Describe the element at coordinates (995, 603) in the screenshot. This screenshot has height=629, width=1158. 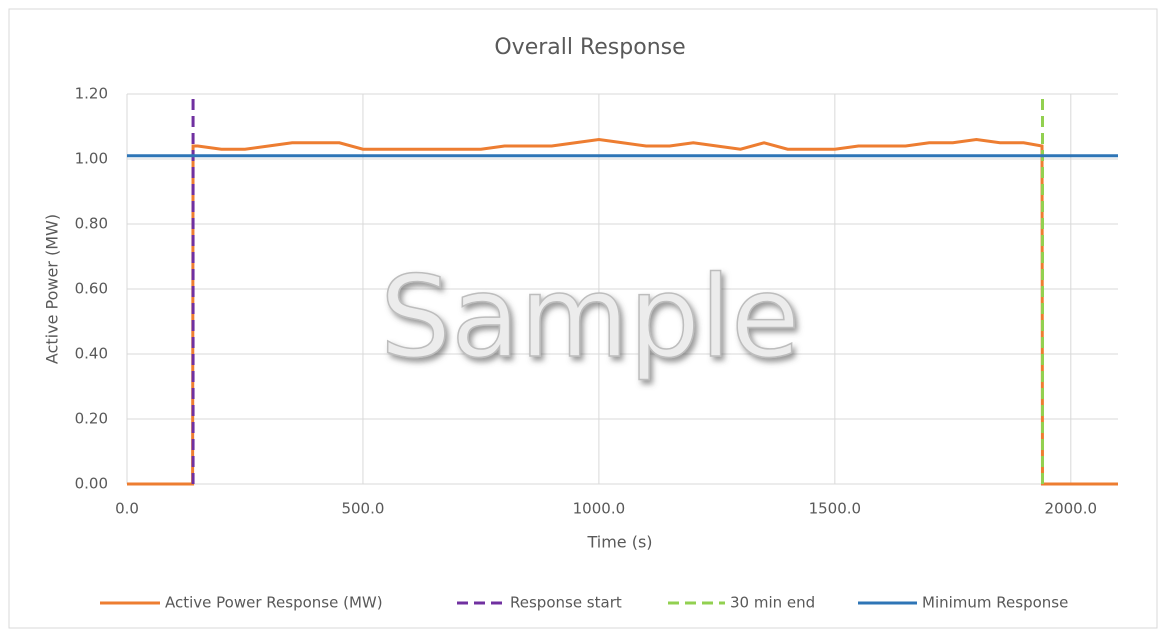
I see `legend-label: Minimum Response` at that location.